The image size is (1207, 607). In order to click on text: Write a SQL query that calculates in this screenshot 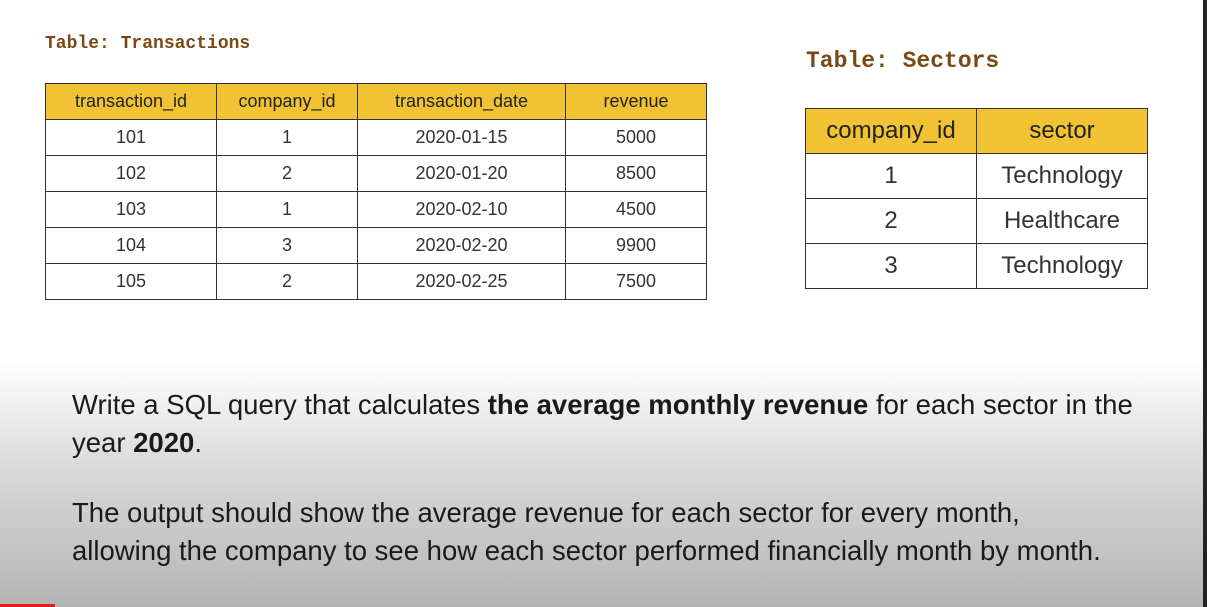, I will do `click(280, 404)`.